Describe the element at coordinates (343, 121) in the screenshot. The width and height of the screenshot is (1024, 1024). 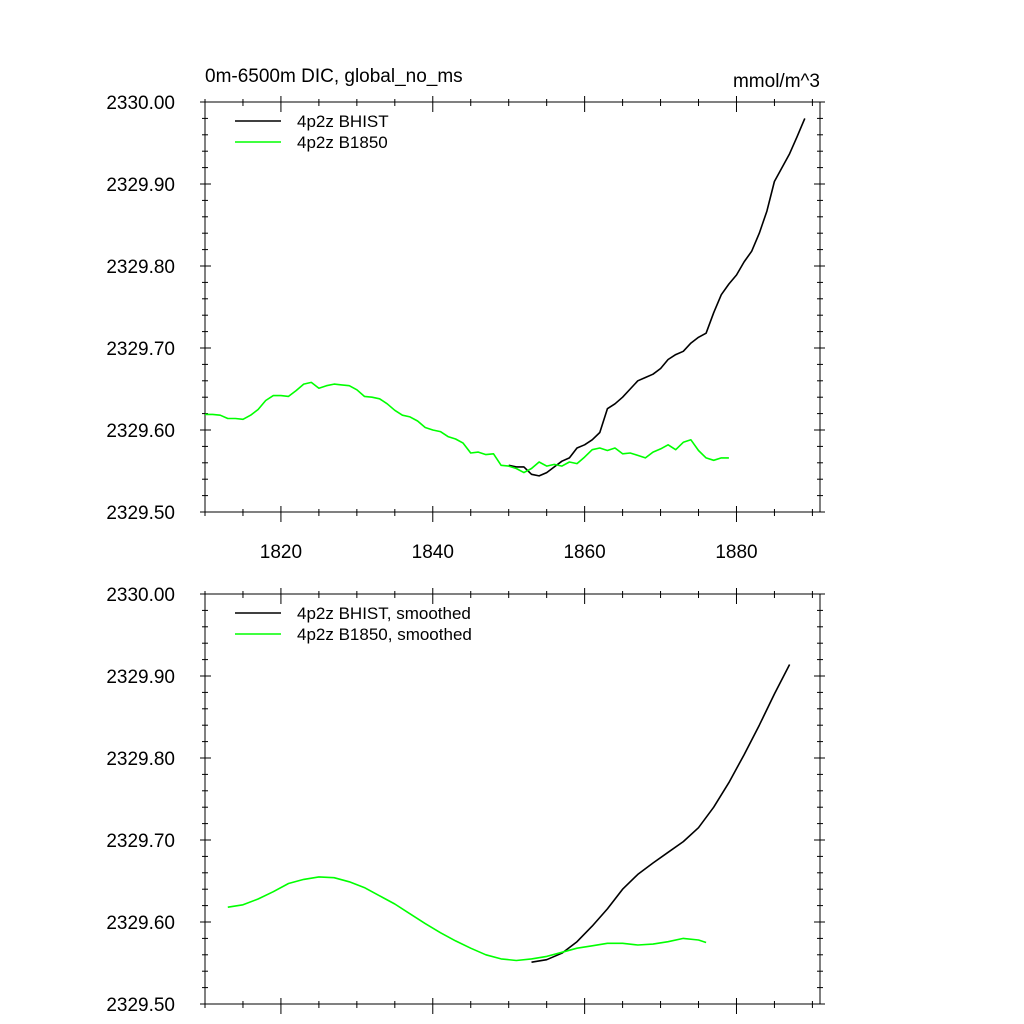
I see `legend-label-0: 4p2z BHIST` at that location.